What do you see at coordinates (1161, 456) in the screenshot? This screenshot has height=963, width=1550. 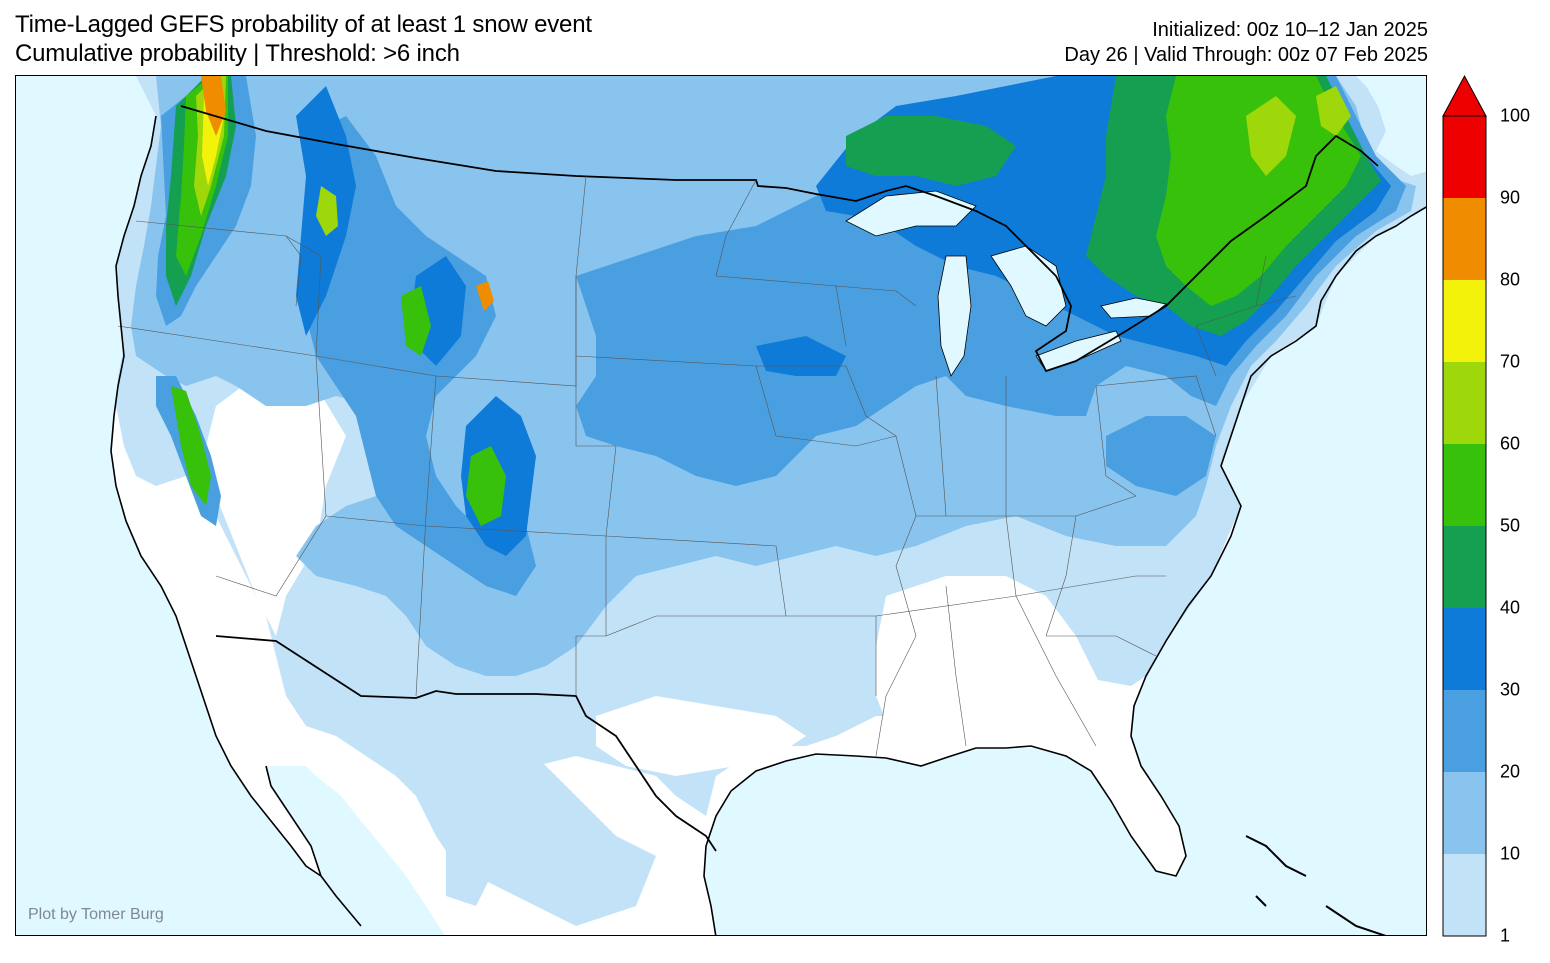 I see `contour-level-3-appalachia` at bounding box center [1161, 456].